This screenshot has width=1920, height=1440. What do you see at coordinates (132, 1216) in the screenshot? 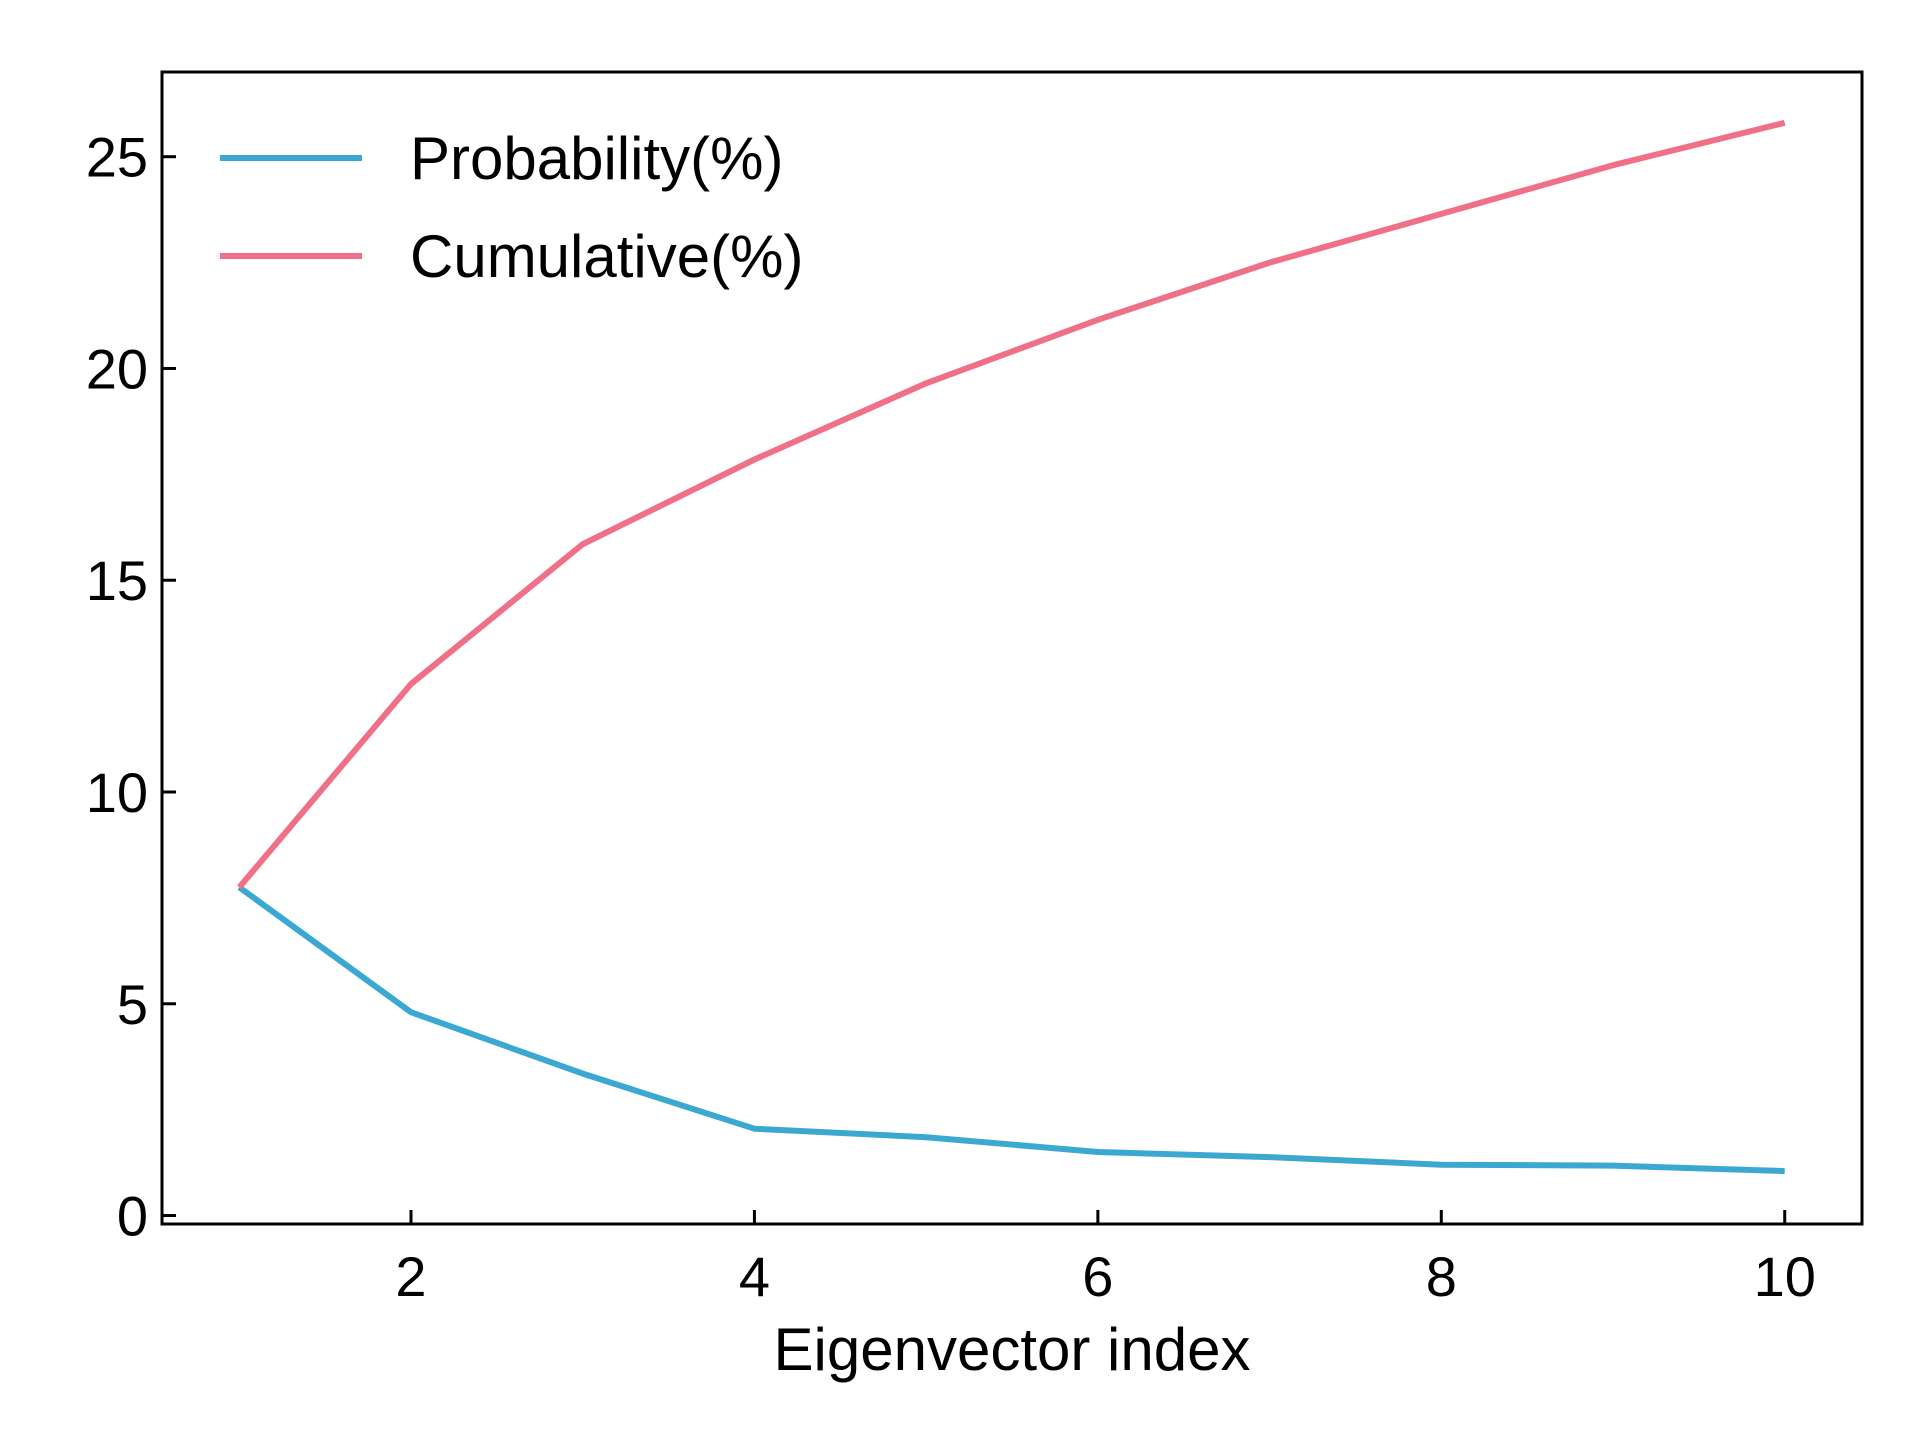
I see `y-tick-label-0: 0` at bounding box center [132, 1216].